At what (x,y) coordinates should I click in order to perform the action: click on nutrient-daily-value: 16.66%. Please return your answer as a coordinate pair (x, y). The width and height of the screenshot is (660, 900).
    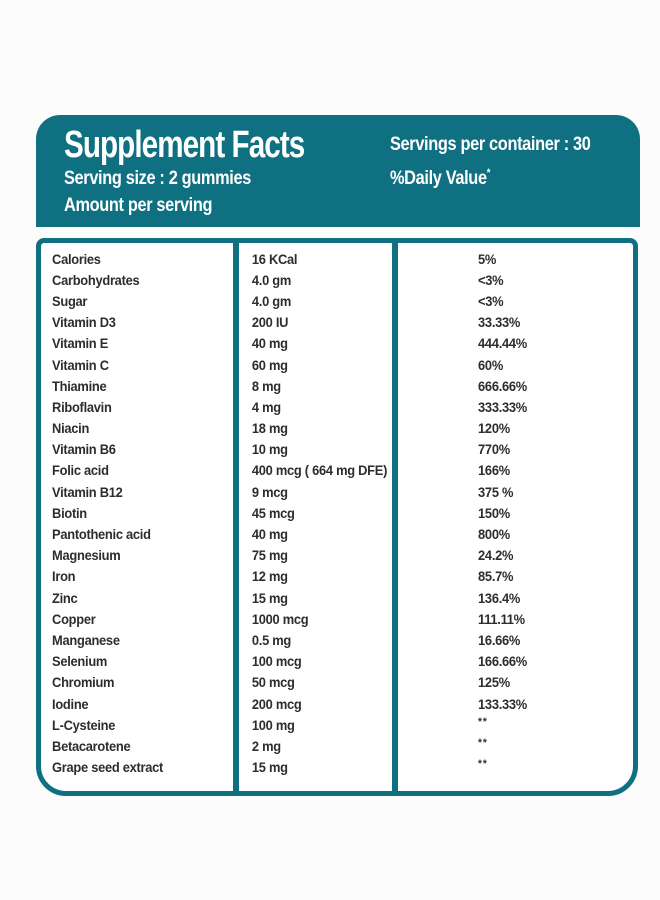
    Looking at the image, I should click on (499, 639).